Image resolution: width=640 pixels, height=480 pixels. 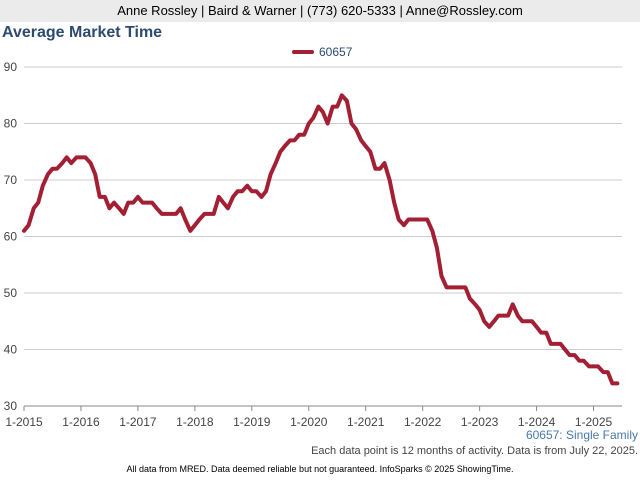 What do you see at coordinates (423, 422) in the screenshot?
I see `x-tick-label: 1-2022` at bounding box center [423, 422].